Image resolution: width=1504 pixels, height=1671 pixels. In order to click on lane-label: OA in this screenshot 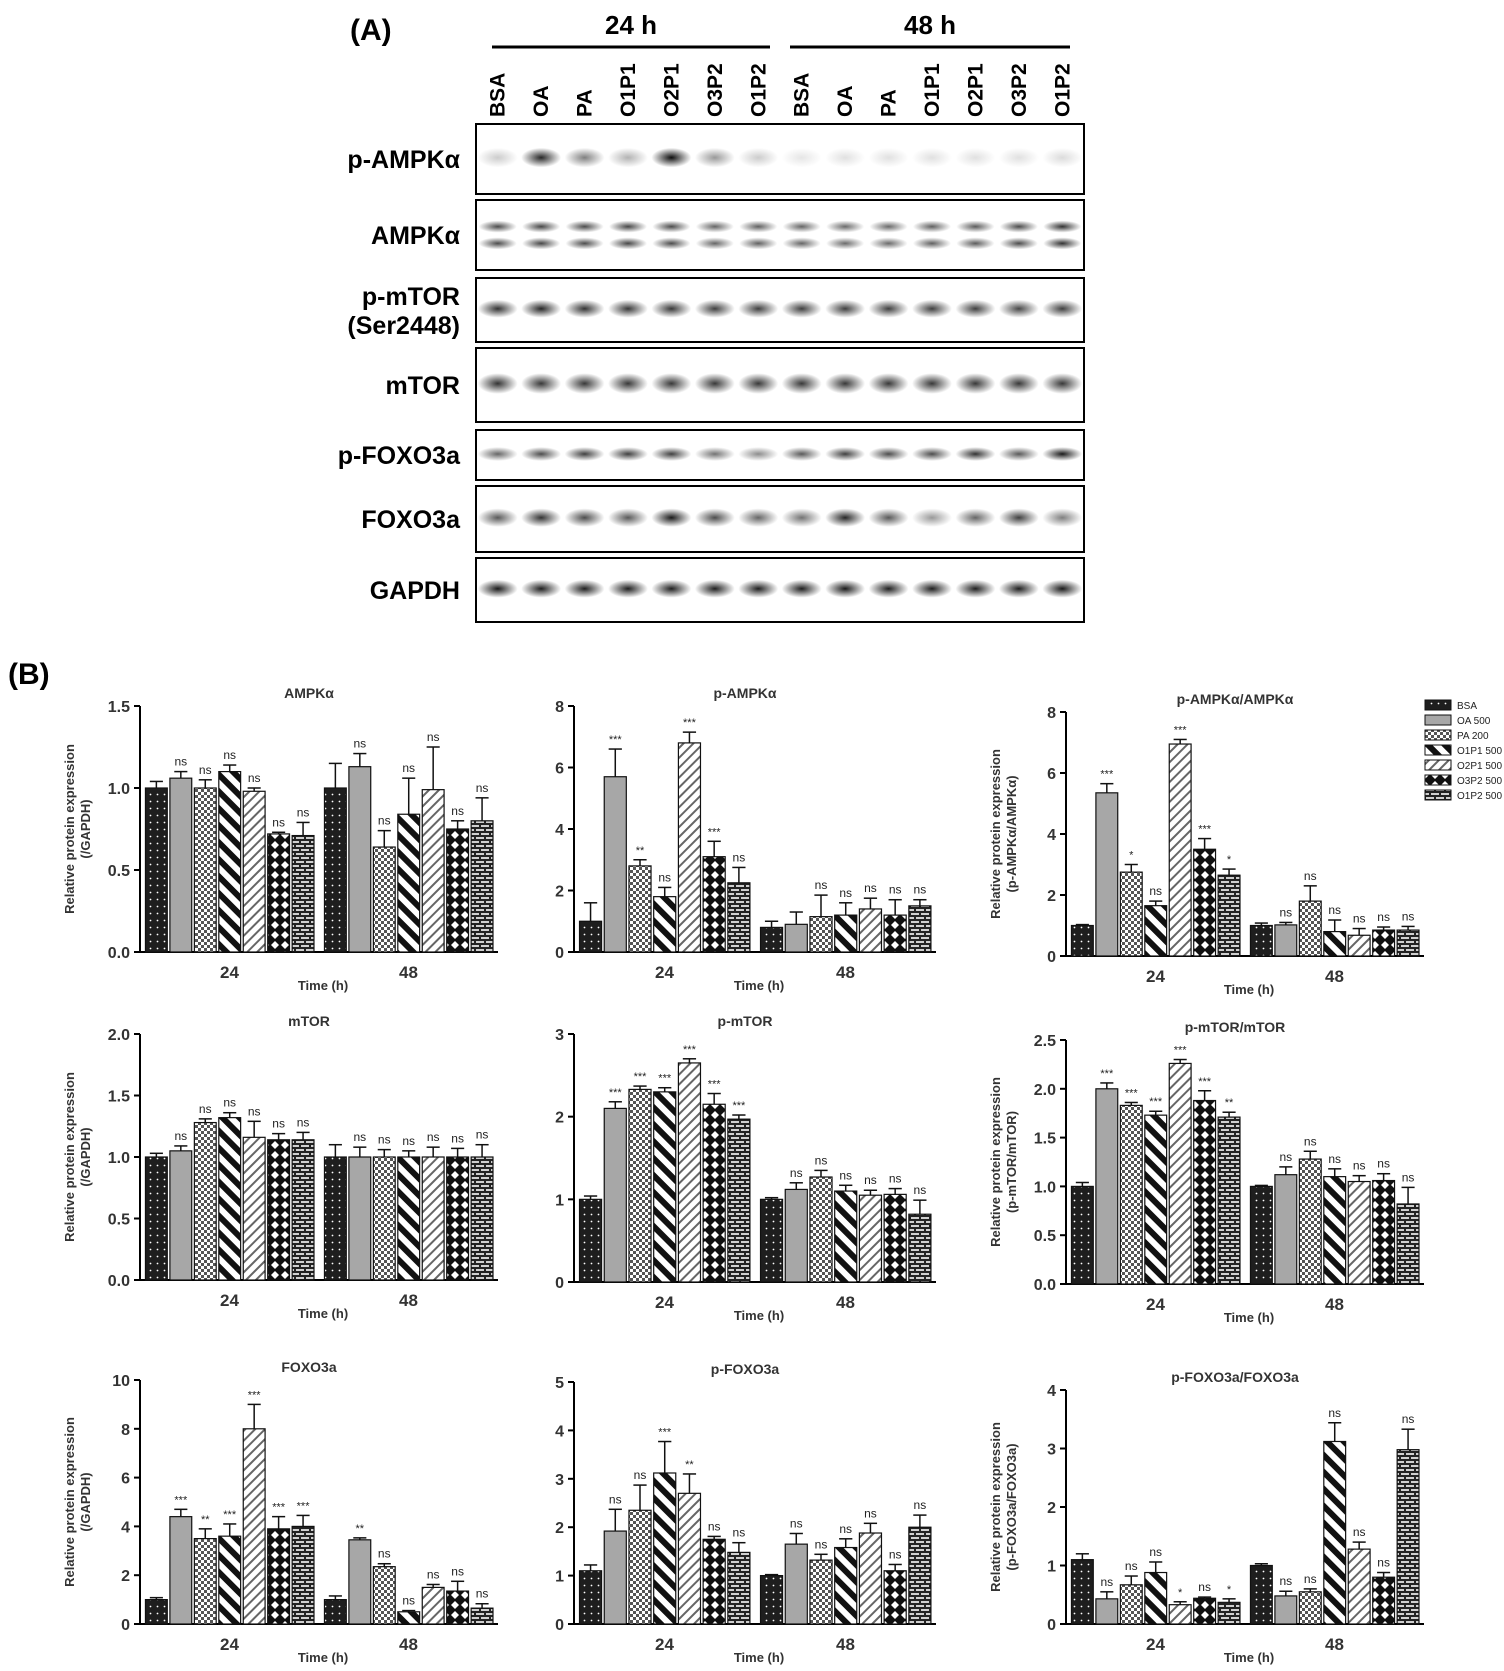, I will do `click(541, 102)`.